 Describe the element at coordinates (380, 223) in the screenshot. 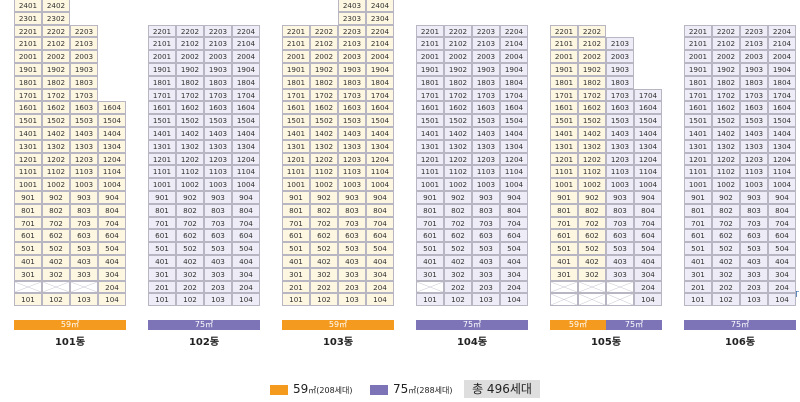

I see `unit-cell: 704` at that location.